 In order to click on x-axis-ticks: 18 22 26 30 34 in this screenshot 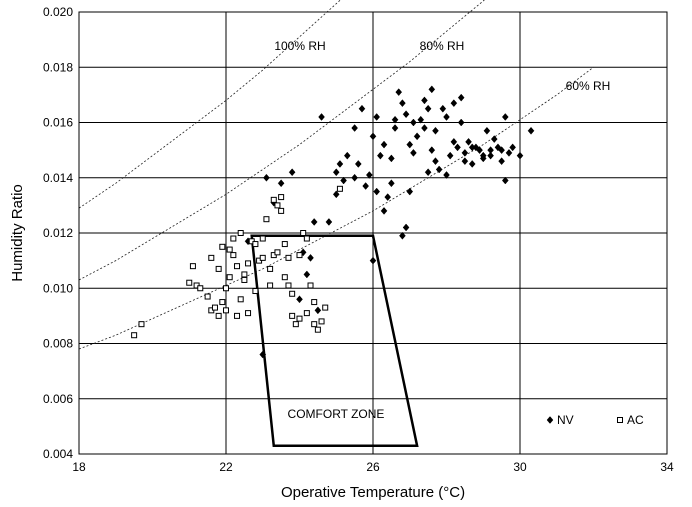, I will do `click(373, 467)`.